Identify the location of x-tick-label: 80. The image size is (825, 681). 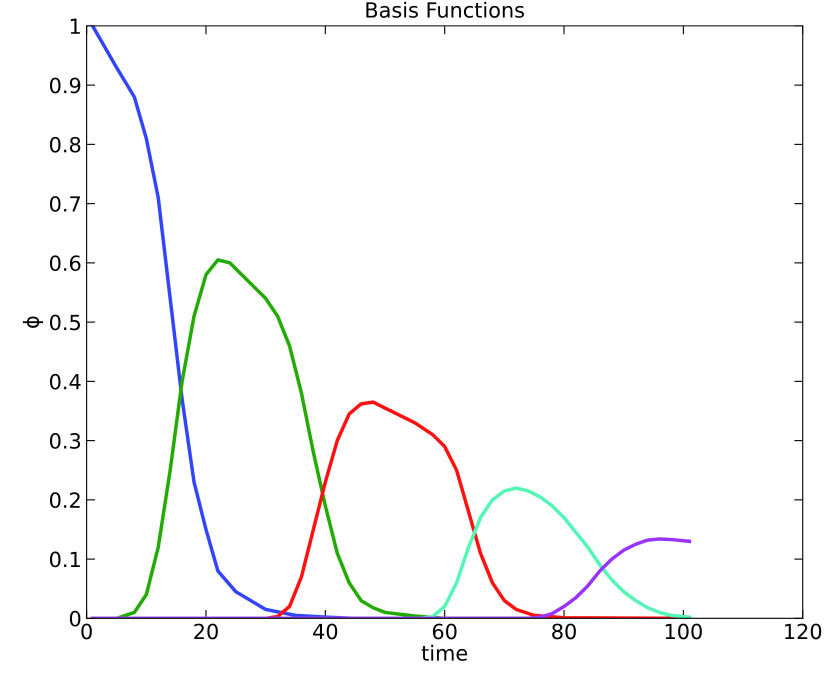
(564, 632).